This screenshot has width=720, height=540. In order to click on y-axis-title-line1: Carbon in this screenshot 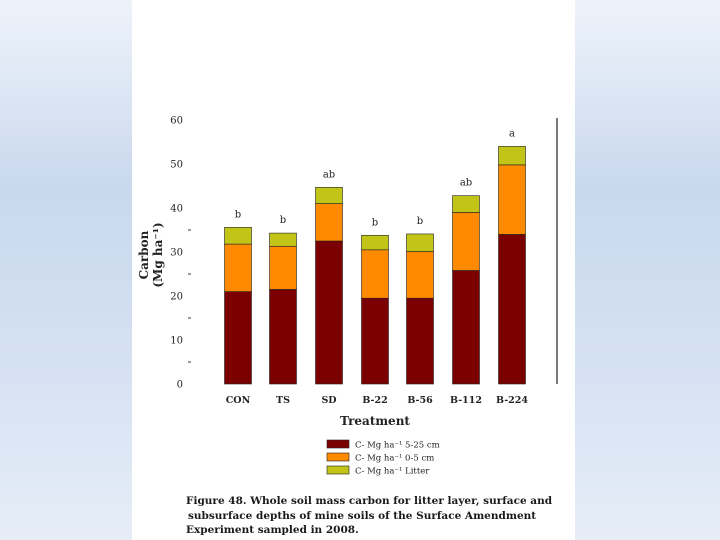, I will do `click(144, 254)`.